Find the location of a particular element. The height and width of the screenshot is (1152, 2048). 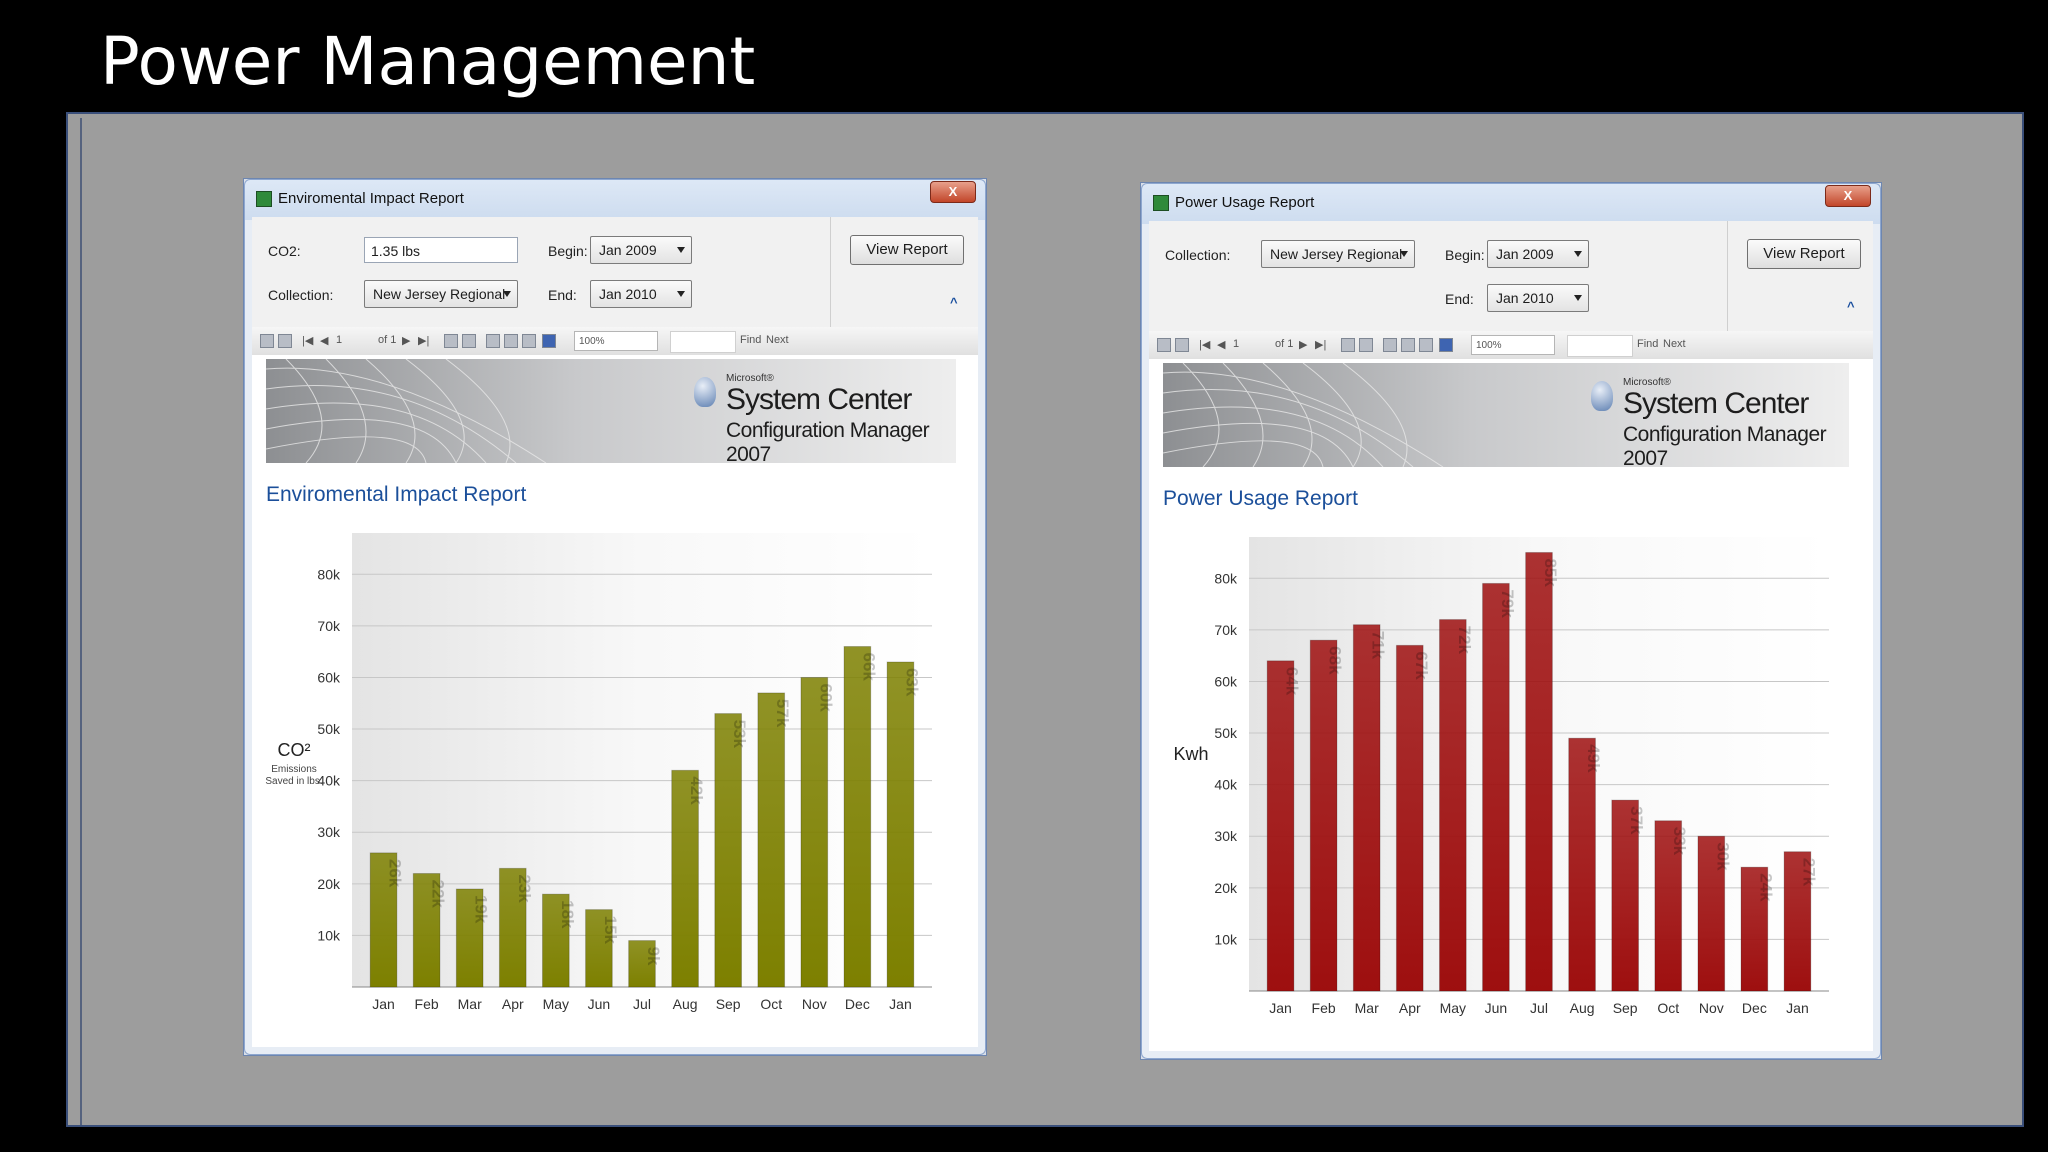

banner-wave-graphic is located at coordinates (406, 411).